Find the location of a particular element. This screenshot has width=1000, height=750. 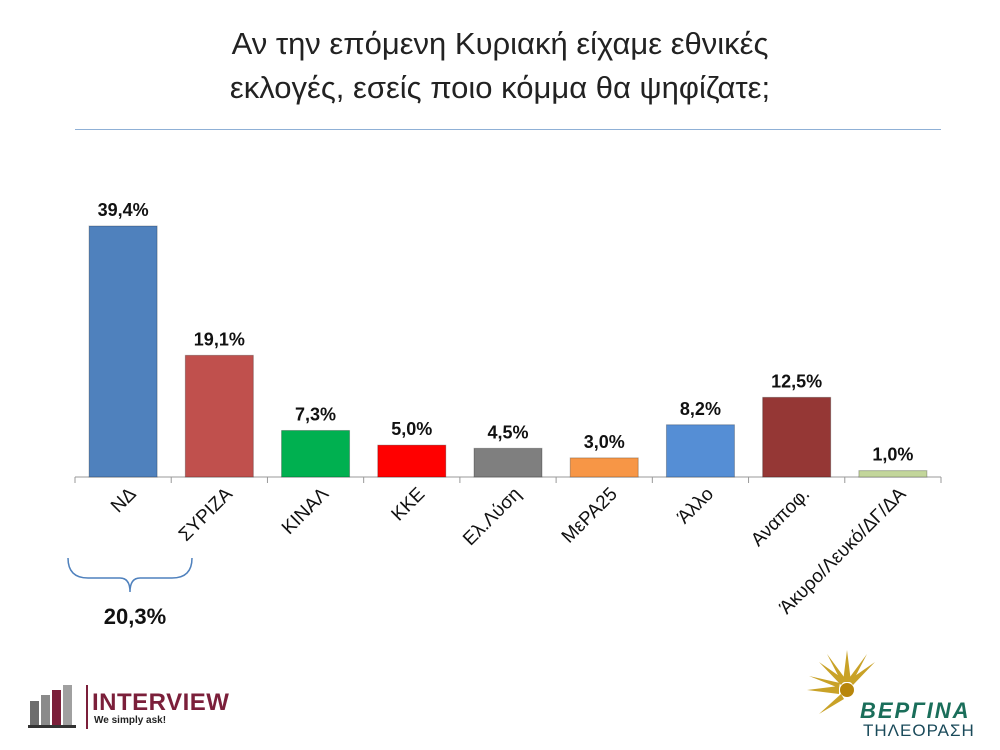

interview-tagline: We simply ask! is located at coordinates (130, 720).